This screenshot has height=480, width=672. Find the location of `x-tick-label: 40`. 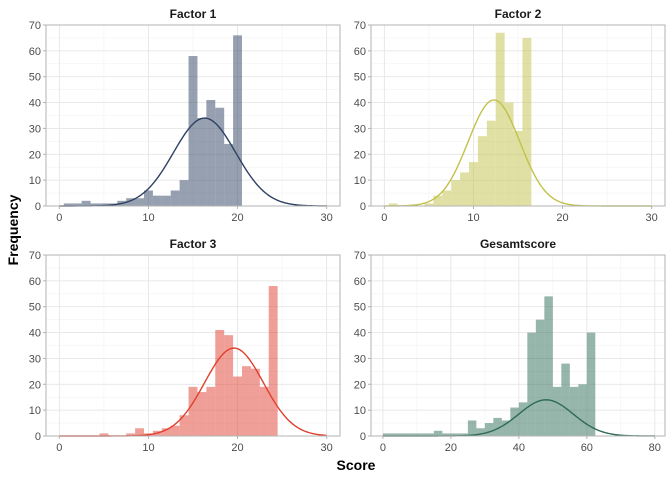

x-tick-label: 40 is located at coordinates (519, 448).